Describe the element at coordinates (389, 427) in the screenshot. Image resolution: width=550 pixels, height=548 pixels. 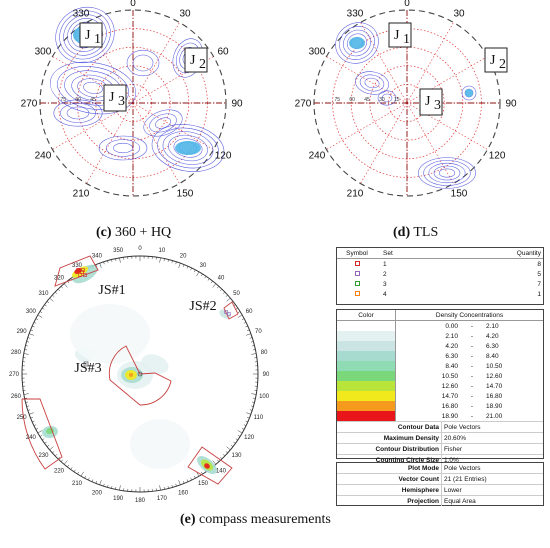
I see `prop-key: Contour Data` at that location.